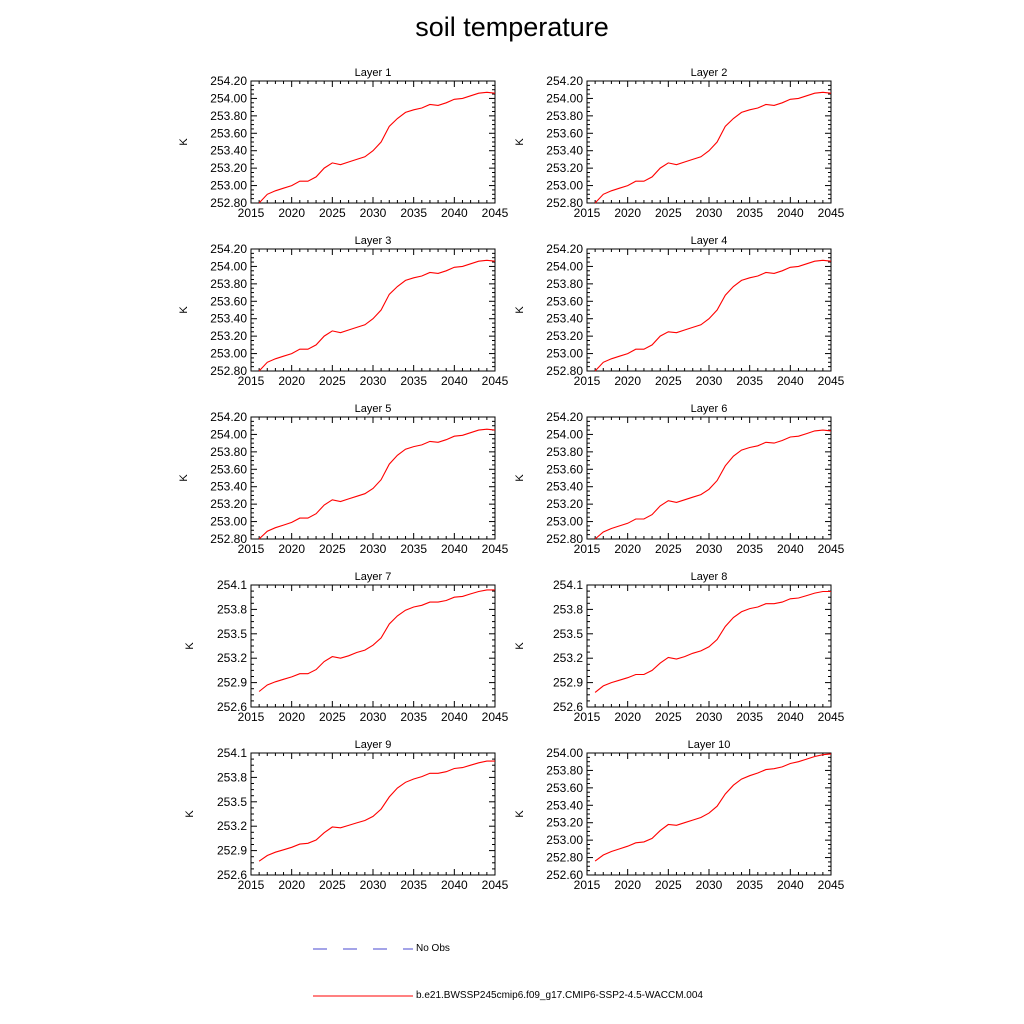 This screenshot has width=1024, height=1024. What do you see at coordinates (373, 409) in the screenshot?
I see `panel-title: Layer 5` at bounding box center [373, 409].